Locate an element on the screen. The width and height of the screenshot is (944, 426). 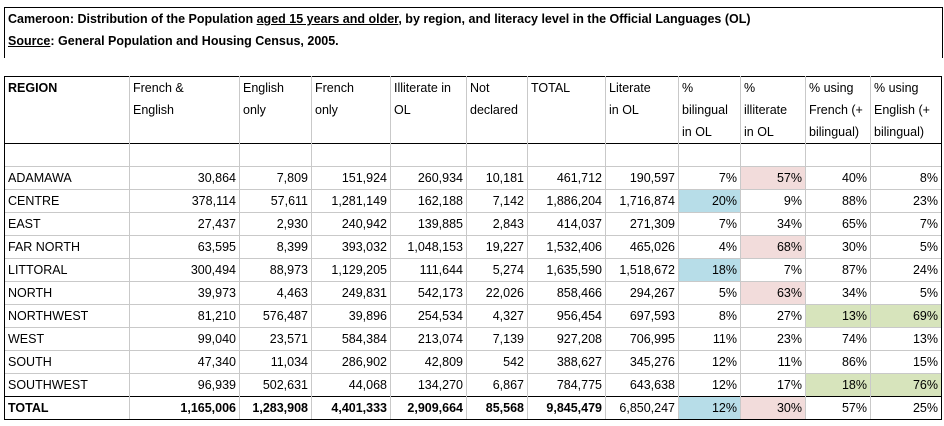
total-cell: 9,845,479 is located at coordinates (566, 408).